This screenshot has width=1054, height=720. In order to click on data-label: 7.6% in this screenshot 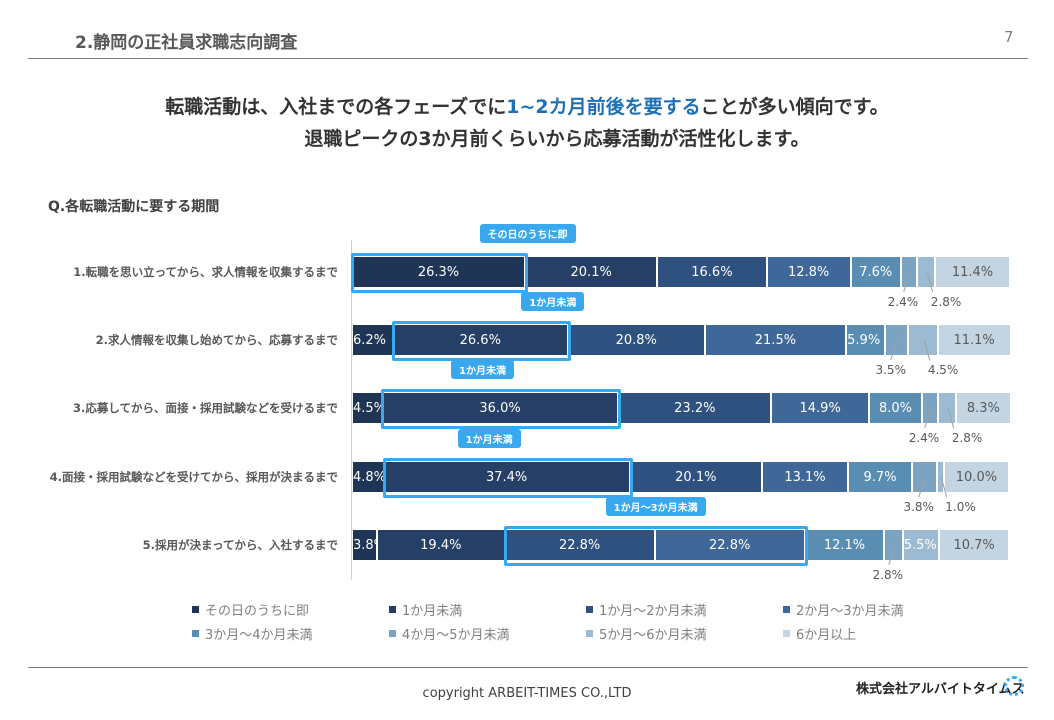, I will do `click(876, 272)`.